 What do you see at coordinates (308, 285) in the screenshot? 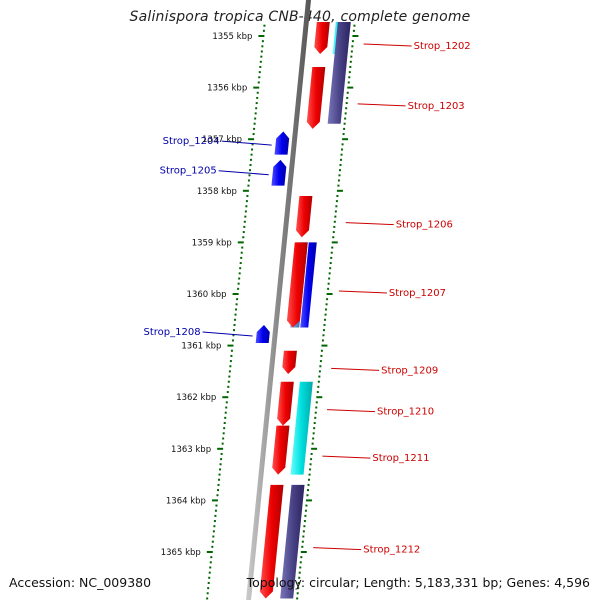
I see `feature-reverse_bar` at bounding box center [308, 285].